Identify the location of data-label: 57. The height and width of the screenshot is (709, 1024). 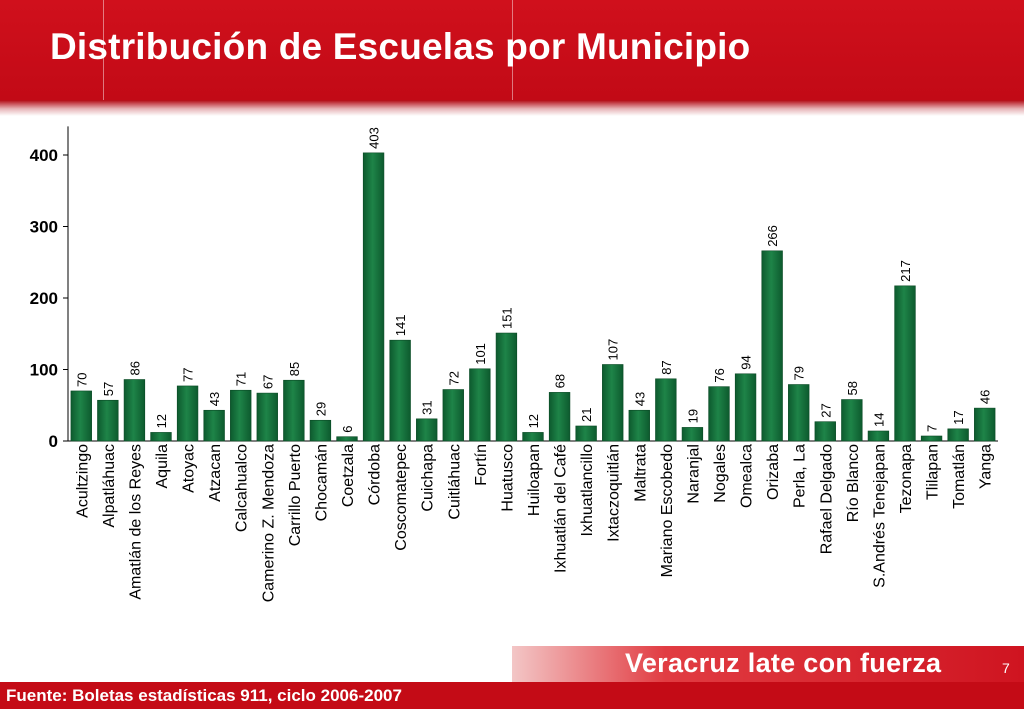
(108, 389).